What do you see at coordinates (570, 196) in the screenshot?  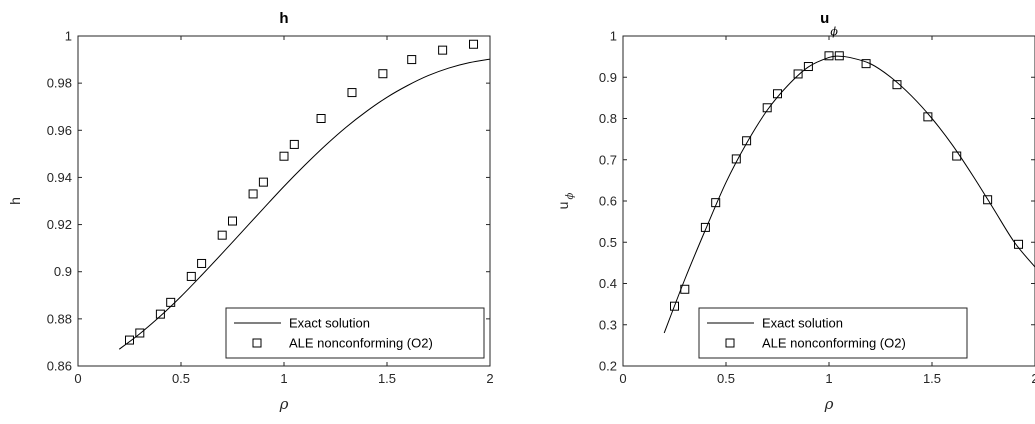 I see `y-axis-label-subscript: ϕ` at bounding box center [570, 196].